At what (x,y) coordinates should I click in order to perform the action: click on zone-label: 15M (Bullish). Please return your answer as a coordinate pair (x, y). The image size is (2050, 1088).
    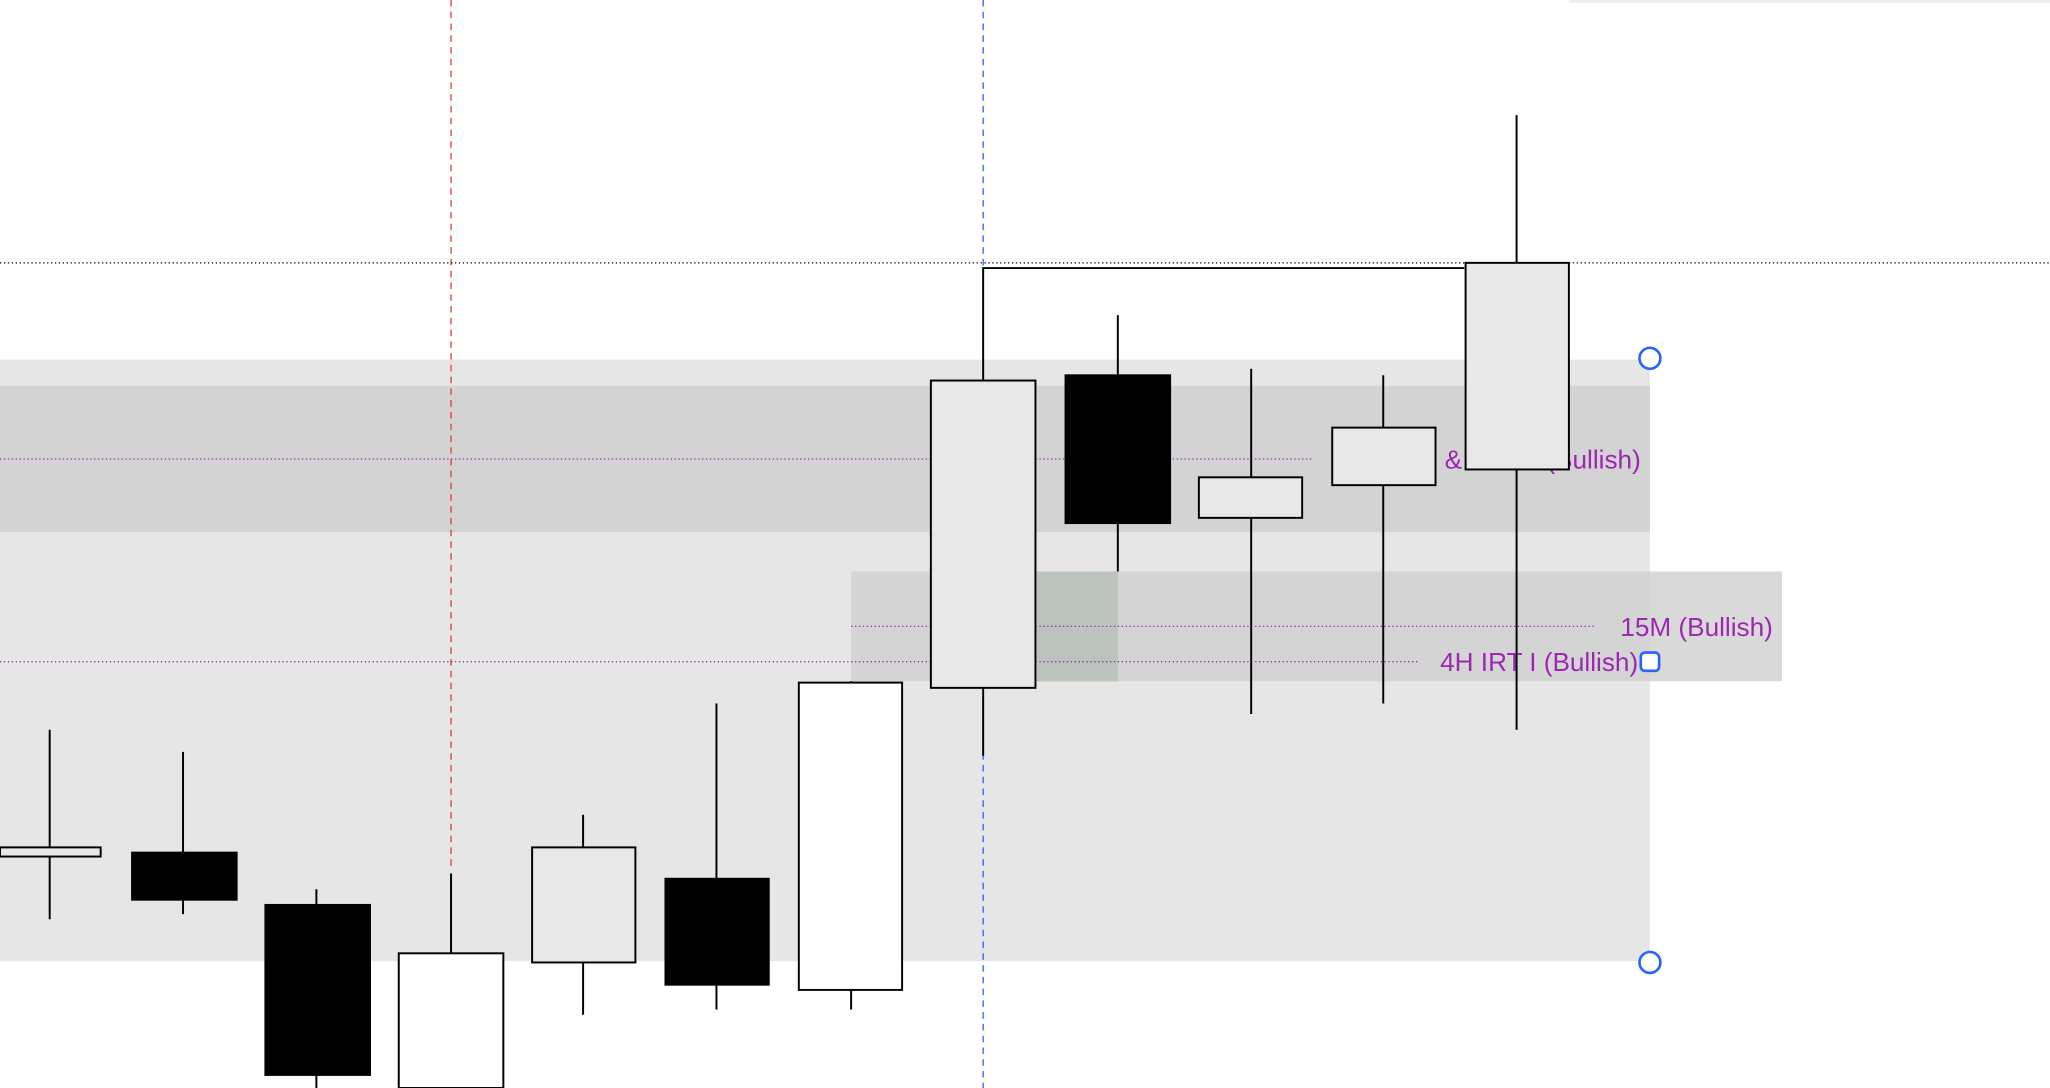
    Looking at the image, I should click on (1696, 627).